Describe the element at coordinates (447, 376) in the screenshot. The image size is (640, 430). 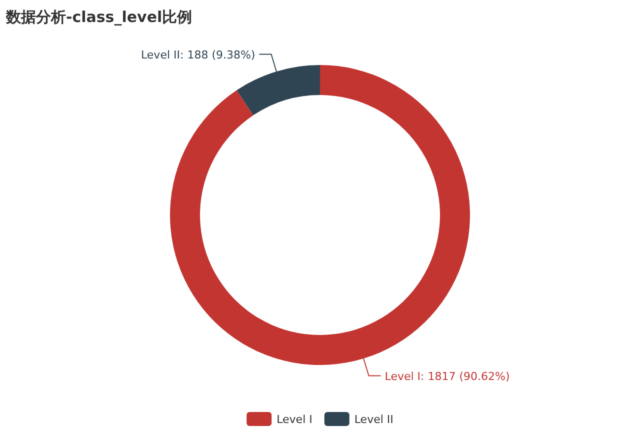
I see `data-label: Level I: 1817 (90.62%)` at that location.